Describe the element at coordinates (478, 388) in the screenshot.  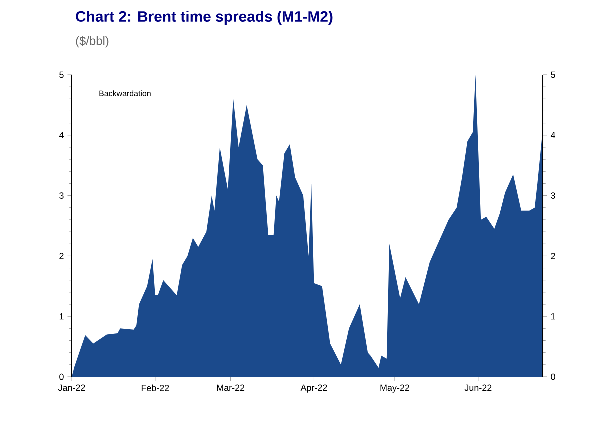
I see `x-tick-label: Jun-22` at that location.